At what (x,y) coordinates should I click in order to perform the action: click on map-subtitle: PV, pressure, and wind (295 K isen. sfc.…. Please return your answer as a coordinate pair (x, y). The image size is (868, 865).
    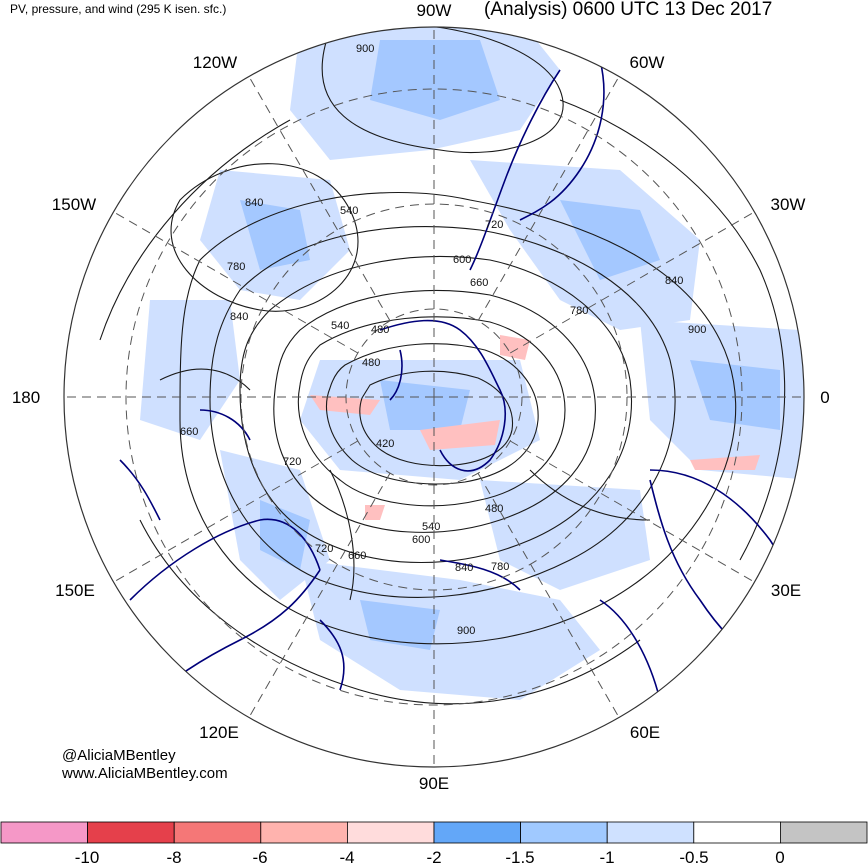
    Looking at the image, I should click on (118, 9).